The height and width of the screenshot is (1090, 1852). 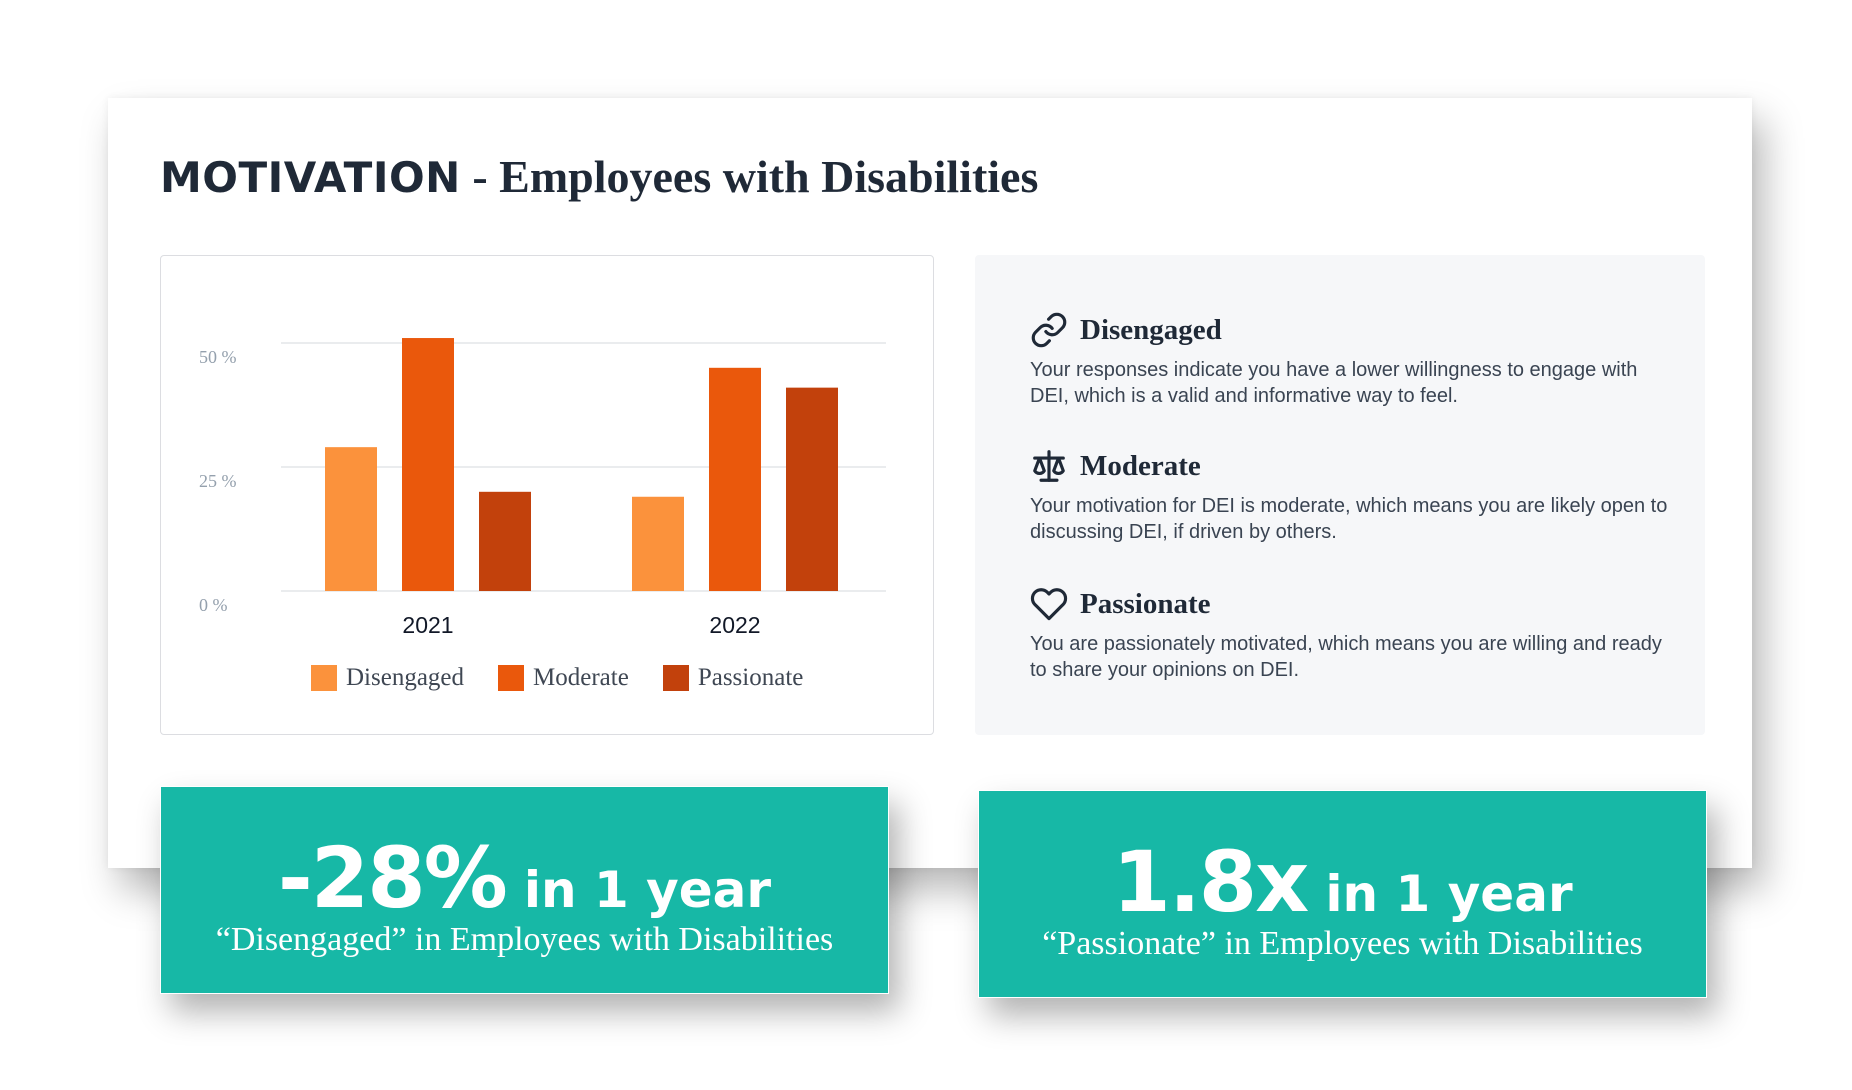 What do you see at coordinates (218, 481) in the screenshot?
I see `y-tick-label: 25 %` at bounding box center [218, 481].